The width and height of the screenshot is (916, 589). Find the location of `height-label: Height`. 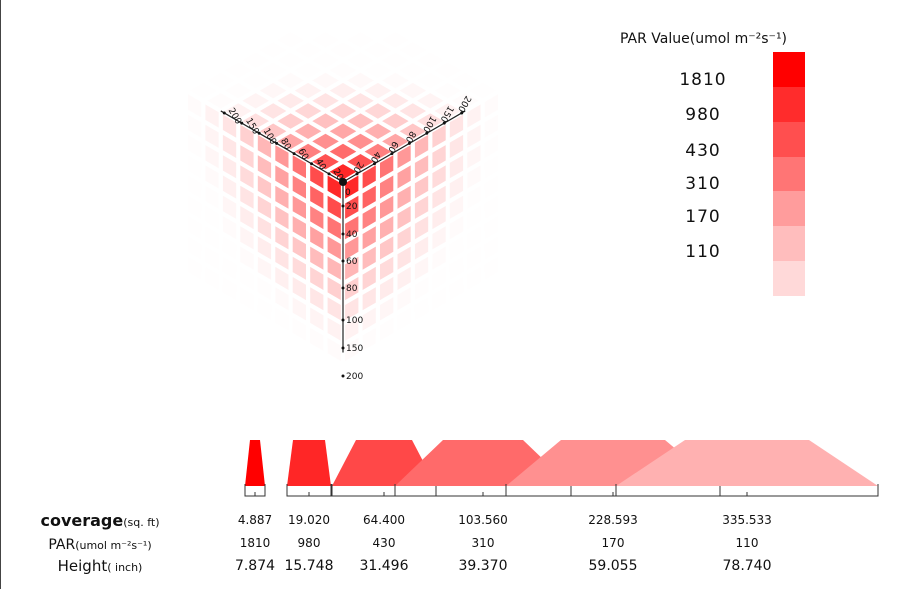

height-label: Height is located at coordinates (82, 566).